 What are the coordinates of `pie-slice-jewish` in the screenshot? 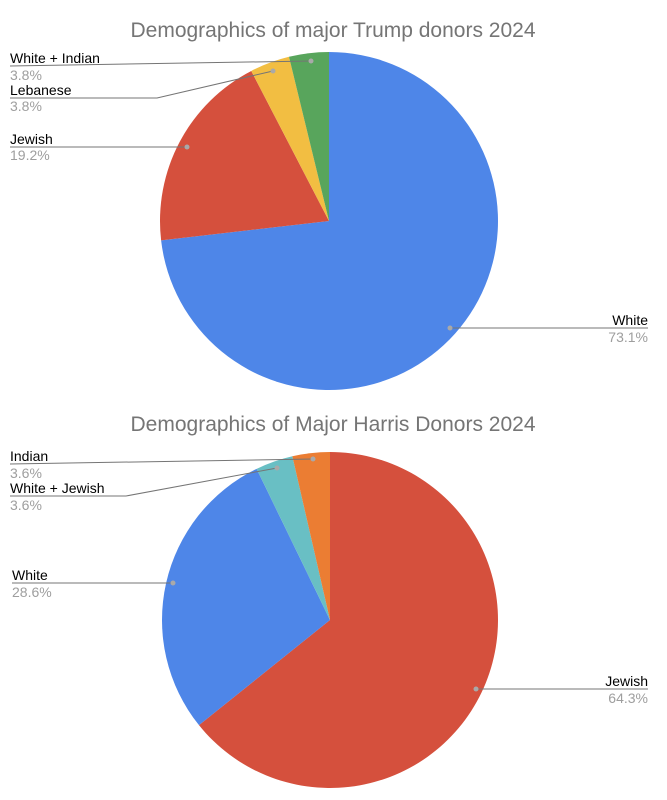 It's located at (244, 155).